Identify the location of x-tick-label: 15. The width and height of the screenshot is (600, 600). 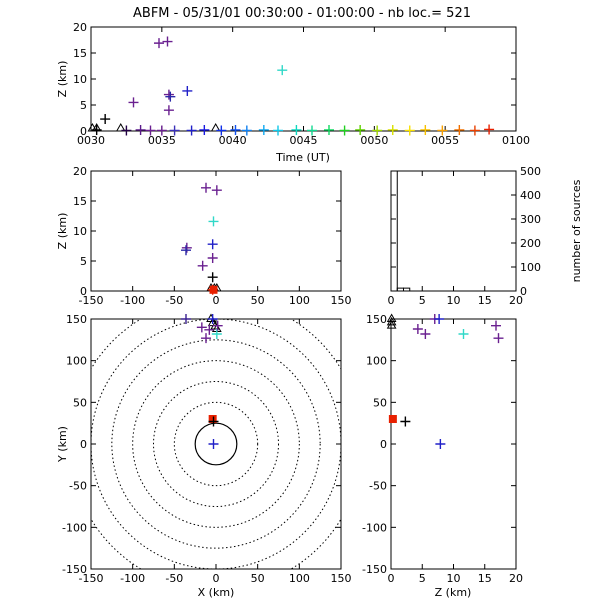
(485, 578).